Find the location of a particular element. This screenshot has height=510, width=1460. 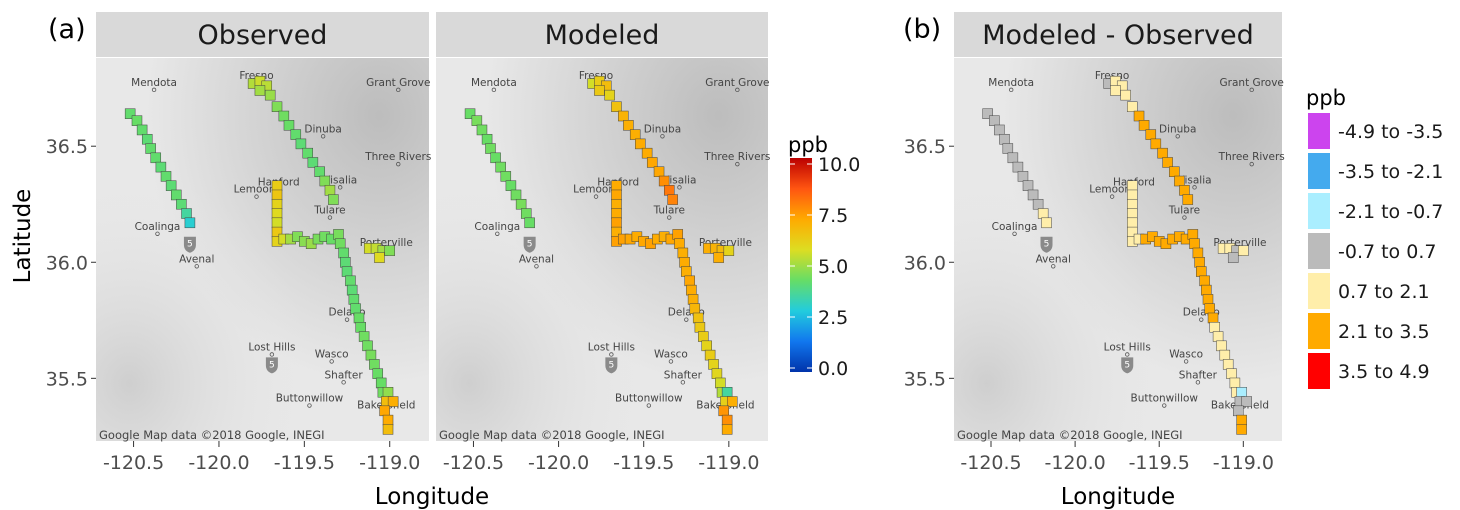

x-tick-label: -119.5 is located at coordinates (304, 463).